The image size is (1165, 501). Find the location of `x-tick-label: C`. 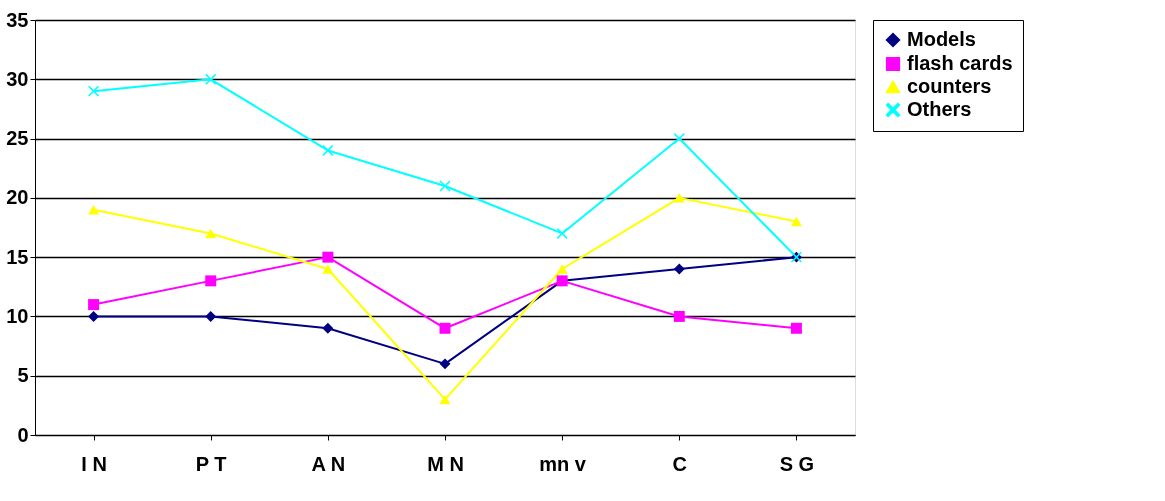

x-tick-label: C is located at coordinates (680, 463).